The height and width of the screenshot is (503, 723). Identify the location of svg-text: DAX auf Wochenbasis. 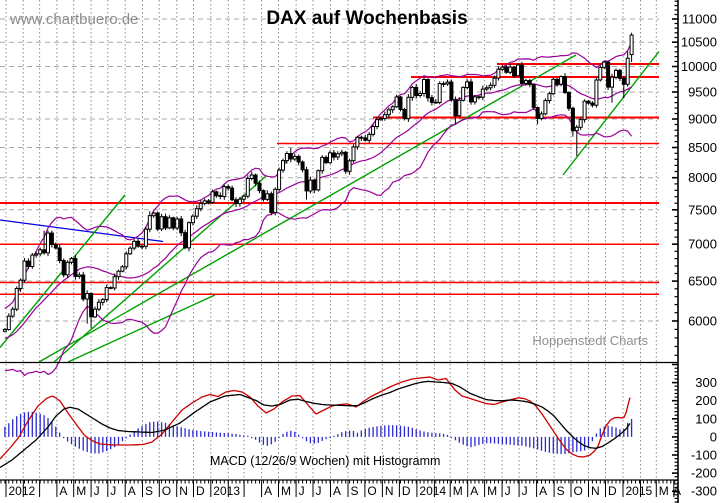
(366, 18).